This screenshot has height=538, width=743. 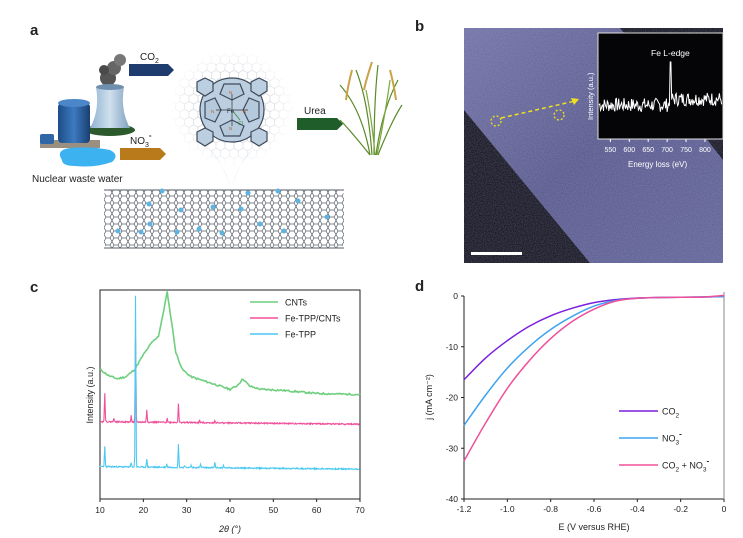 I want to click on eels-x-tick-label: 700, so click(x=667, y=150).